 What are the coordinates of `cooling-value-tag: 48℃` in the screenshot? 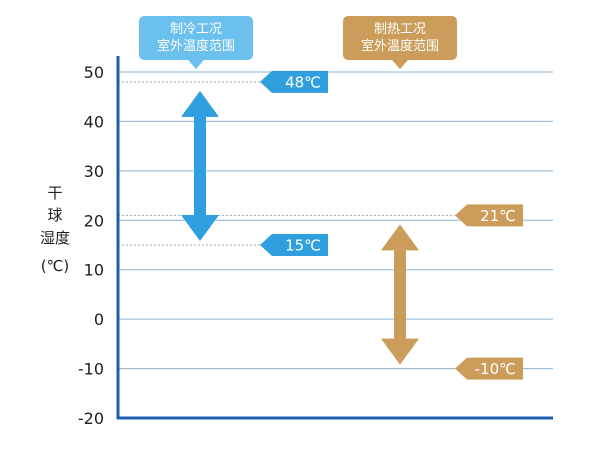 It's located at (294, 81).